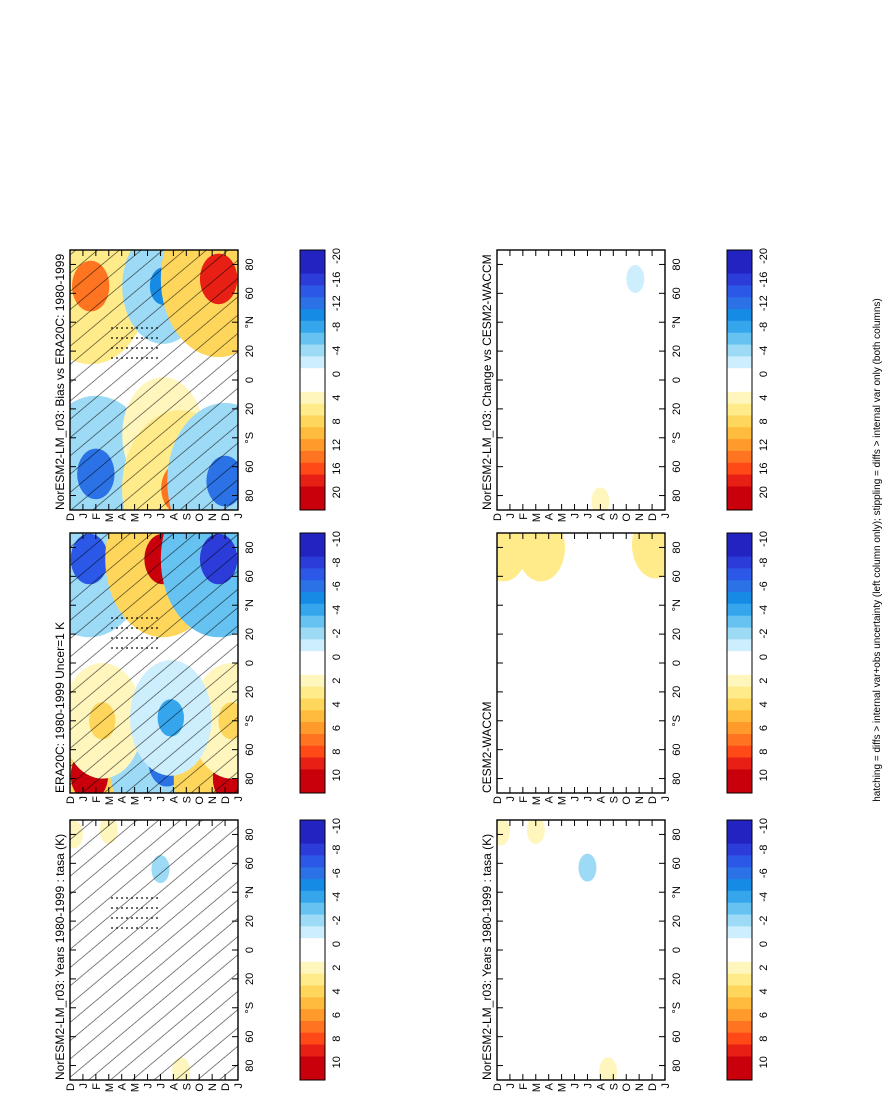 This screenshot has height=1100, width=891. What do you see at coordinates (764, 704) in the screenshot?
I see `colorbar-label: 4` at bounding box center [764, 704].